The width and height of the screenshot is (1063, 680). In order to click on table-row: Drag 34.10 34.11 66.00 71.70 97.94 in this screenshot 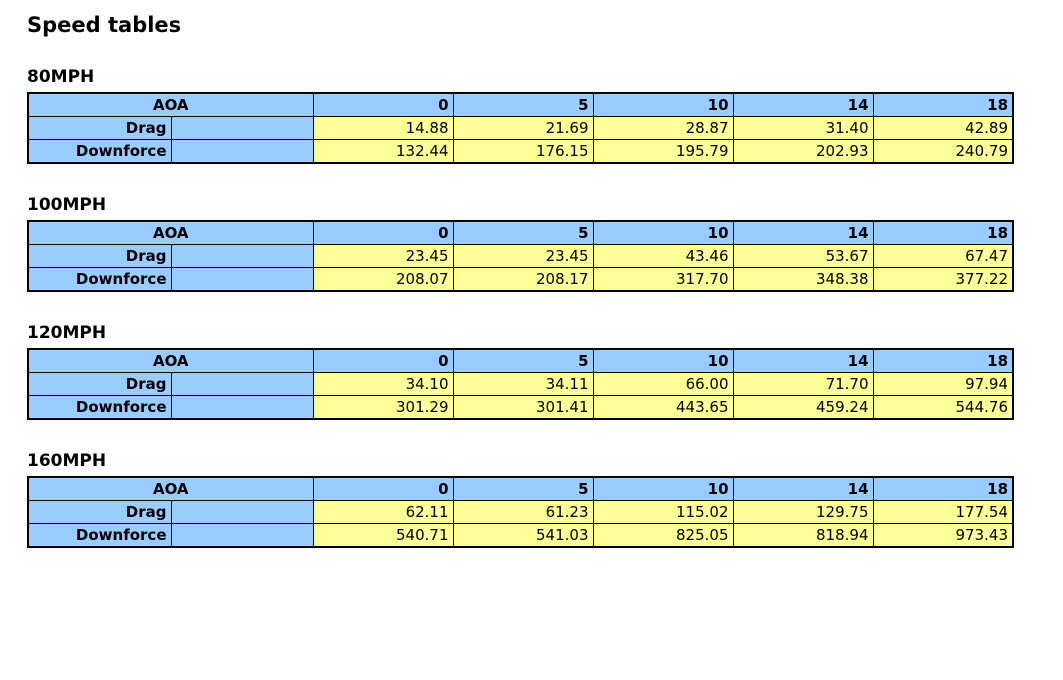, I will do `click(520, 384)`.